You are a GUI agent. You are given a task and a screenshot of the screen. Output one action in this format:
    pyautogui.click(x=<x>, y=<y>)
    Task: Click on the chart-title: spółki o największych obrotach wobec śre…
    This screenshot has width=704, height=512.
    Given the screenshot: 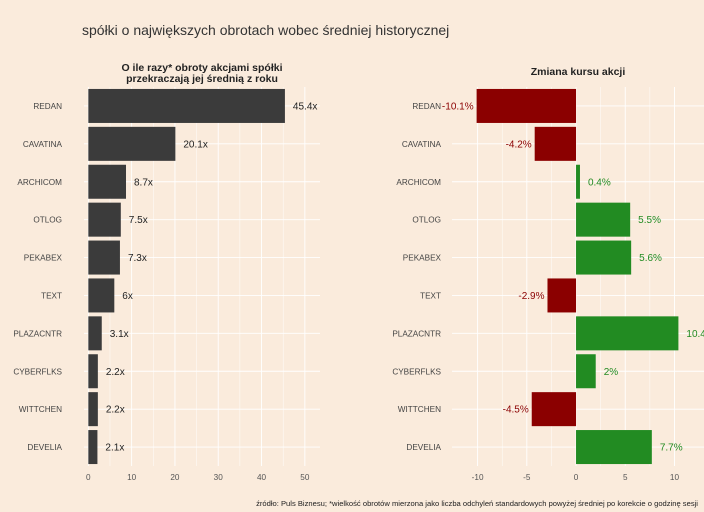 What is the action you would take?
    pyautogui.click(x=265, y=30)
    